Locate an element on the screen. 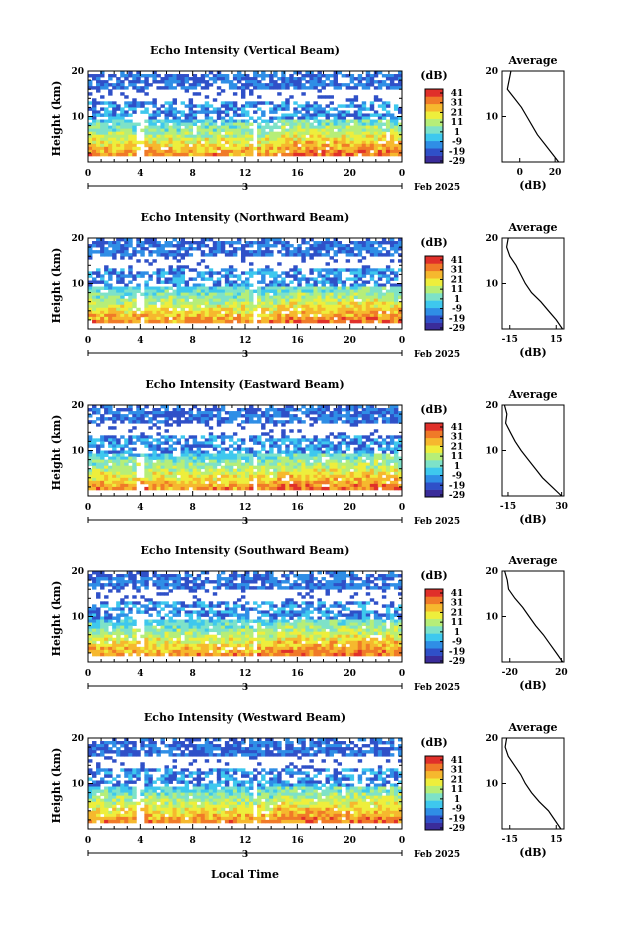 Image resolution: width=618 pixels, height=929 pixels. average-frame is located at coordinates (533, 116).